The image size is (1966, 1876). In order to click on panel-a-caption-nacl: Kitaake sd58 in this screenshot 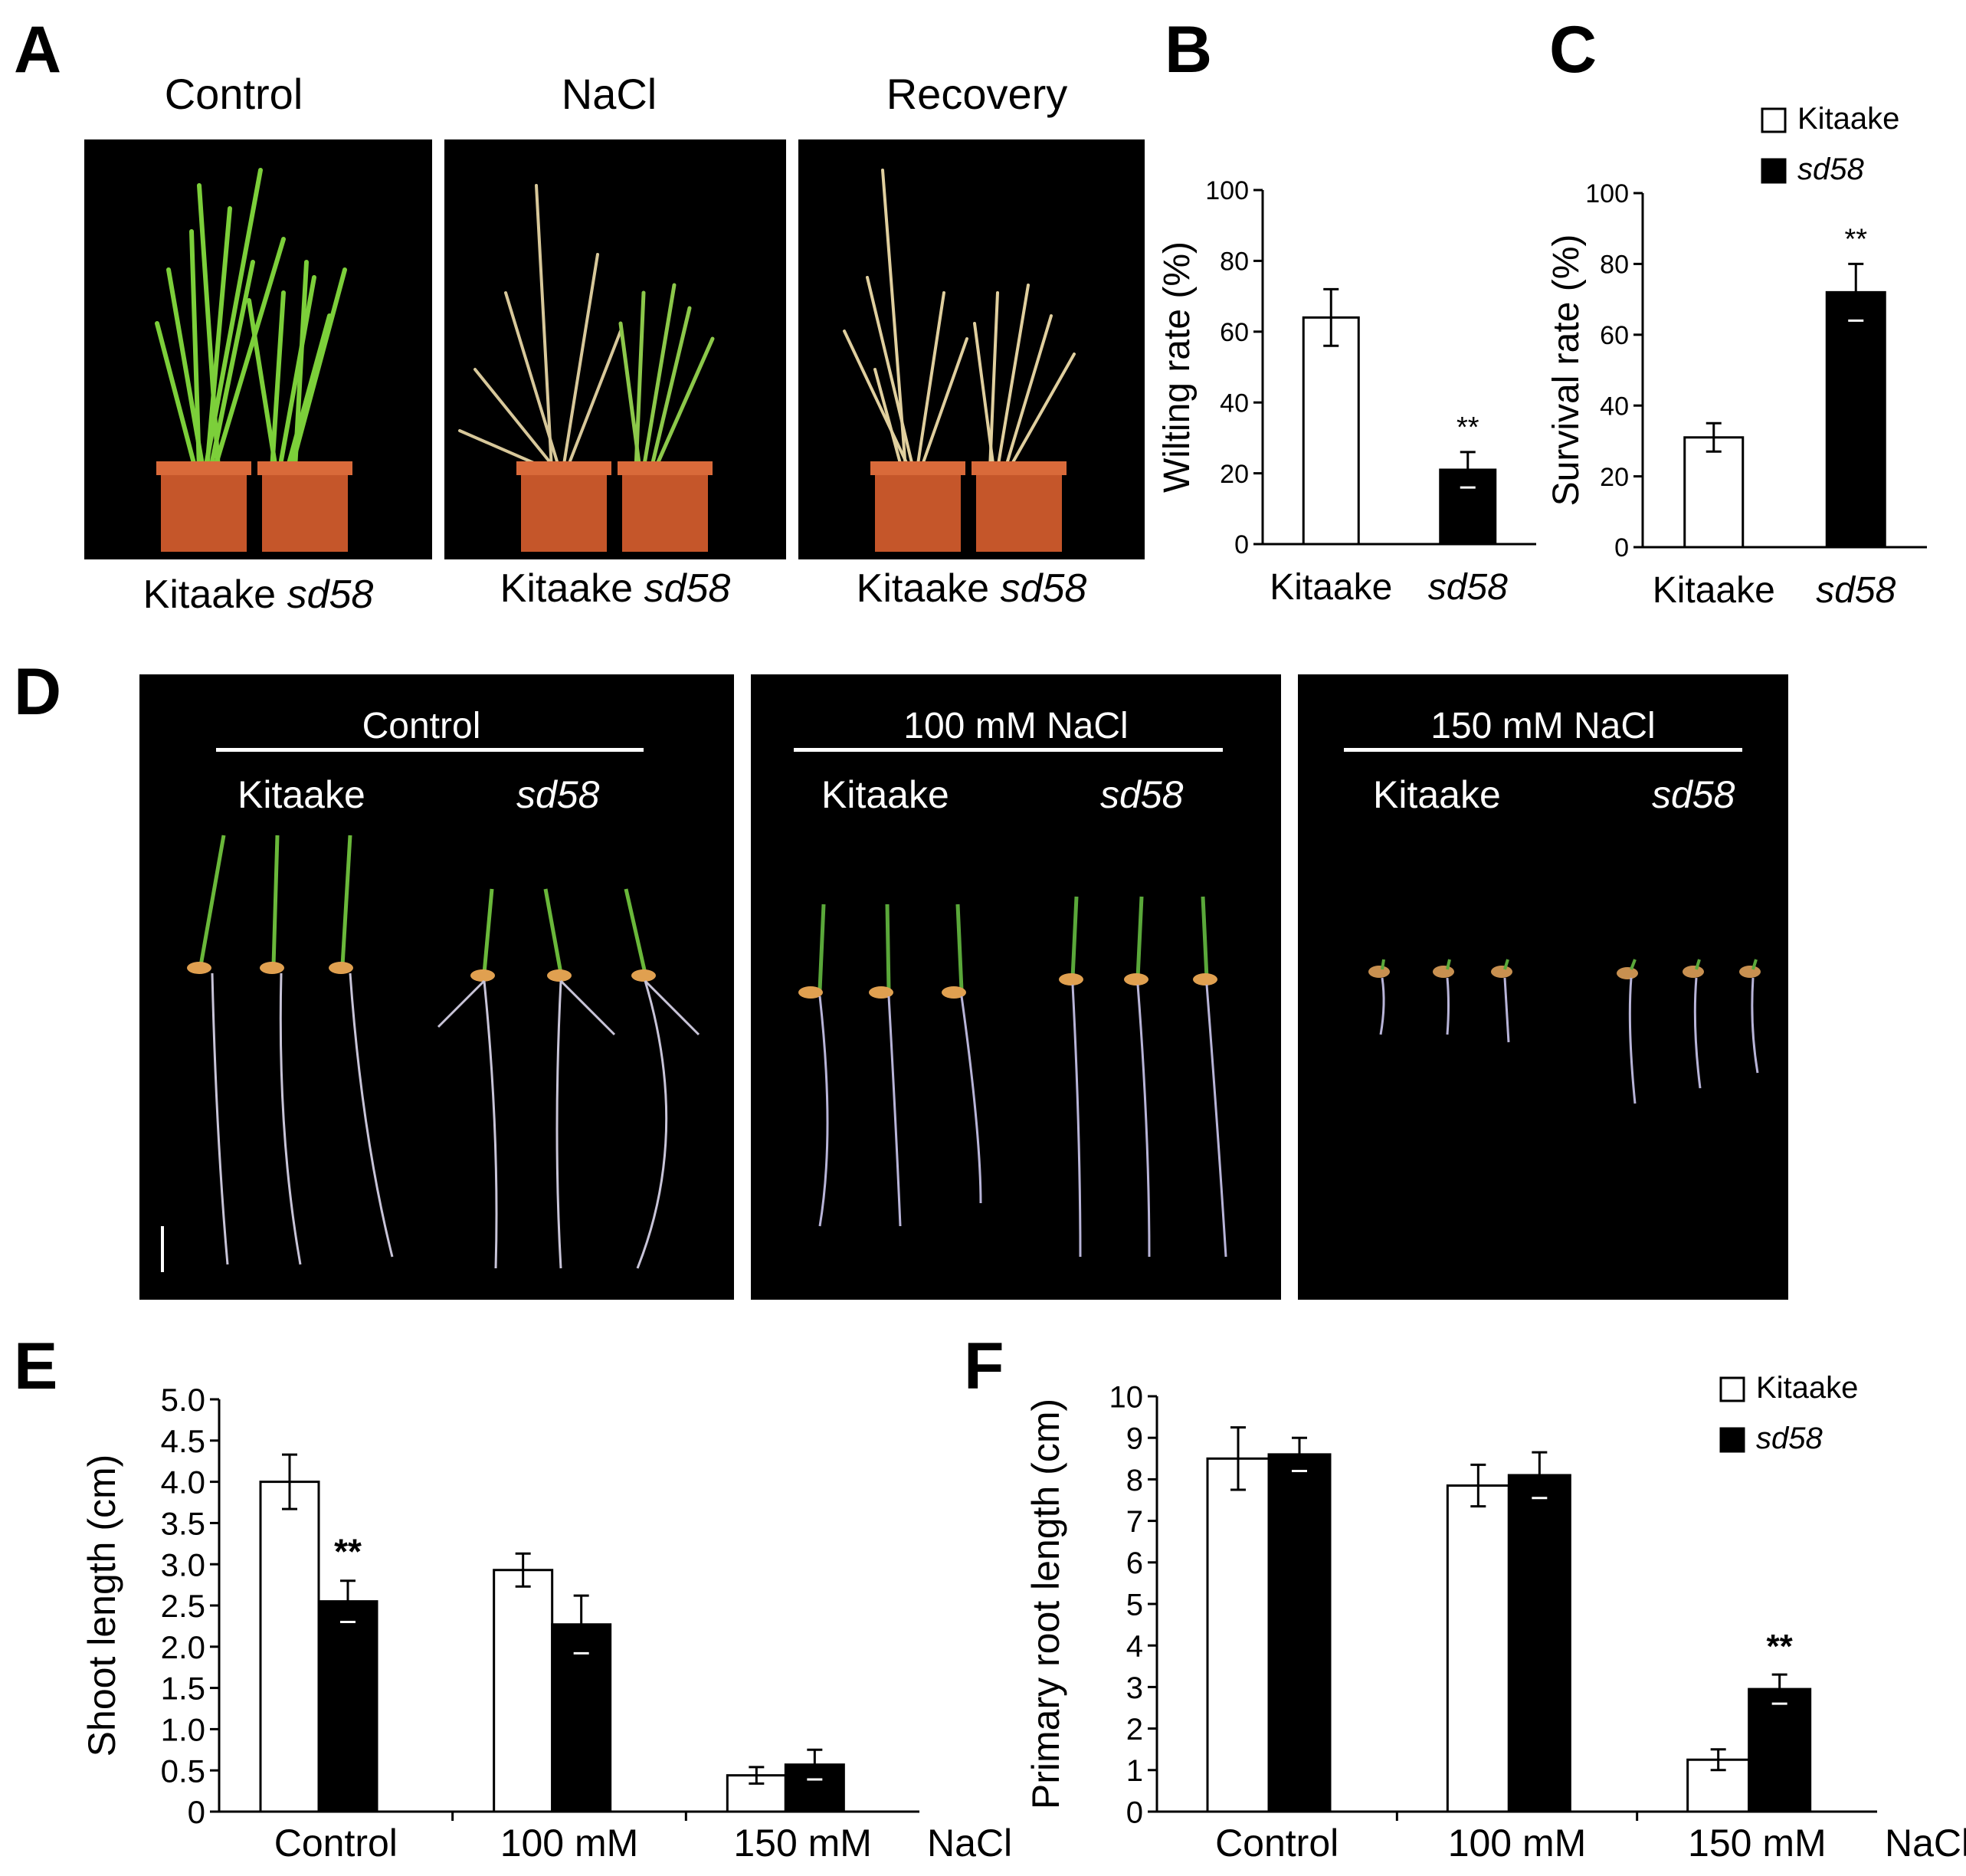, I will do `click(615, 589)`.